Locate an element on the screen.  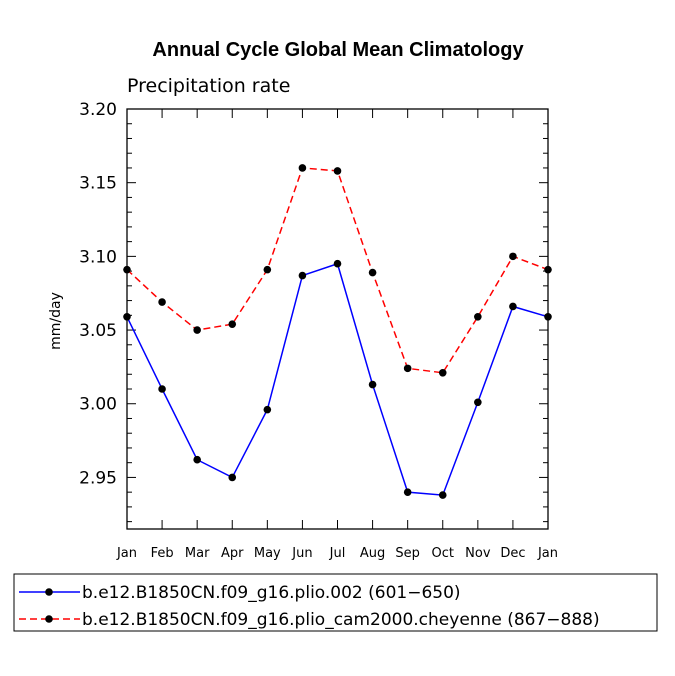
legend-label: b.e12.B1850CN.f09_g16.plio.002 (601−650) is located at coordinates (271, 593).